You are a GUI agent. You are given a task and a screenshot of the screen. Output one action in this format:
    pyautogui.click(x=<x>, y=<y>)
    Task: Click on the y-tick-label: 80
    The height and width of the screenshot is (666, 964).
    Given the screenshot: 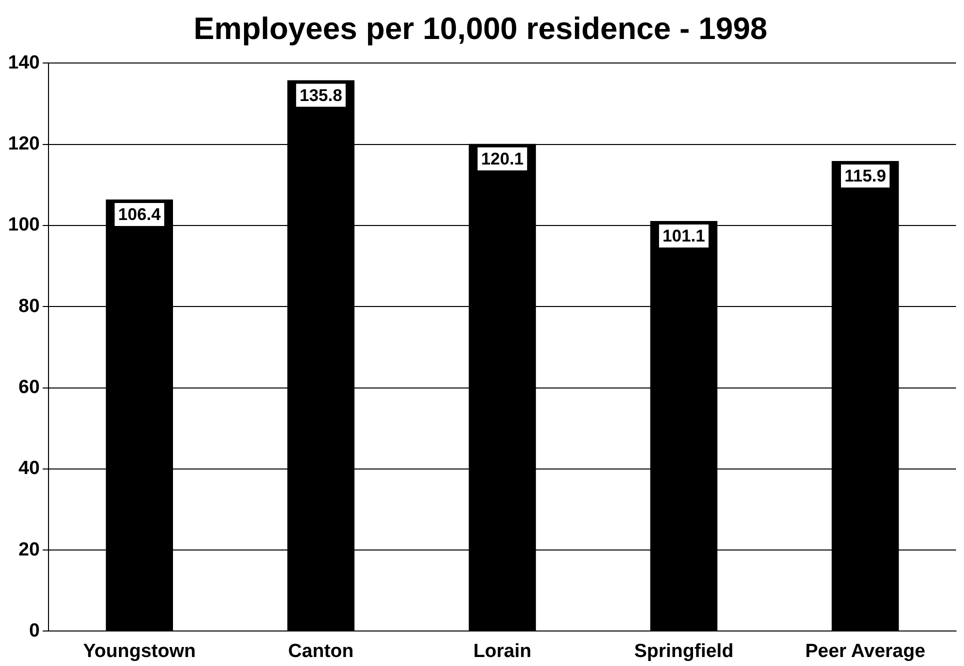 What is the action you would take?
    pyautogui.click(x=29, y=306)
    